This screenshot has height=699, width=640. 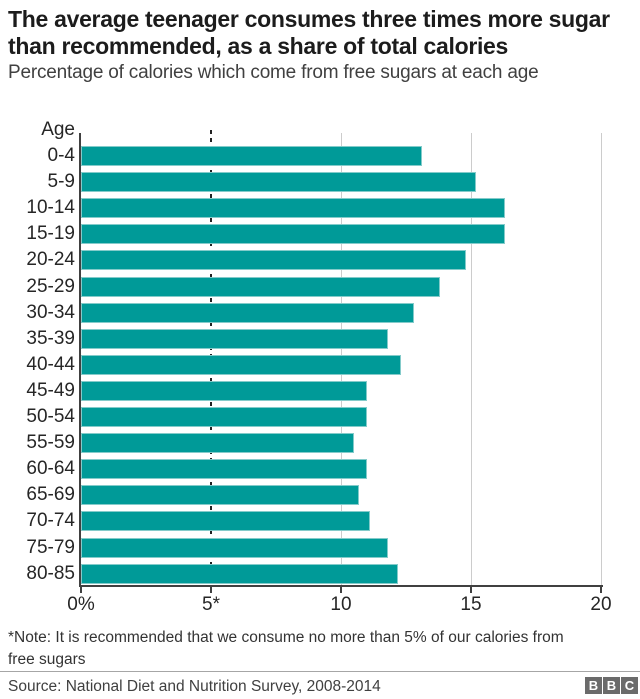 What do you see at coordinates (629, 685) in the screenshot?
I see `bbc-logo-block: C` at bounding box center [629, 685].